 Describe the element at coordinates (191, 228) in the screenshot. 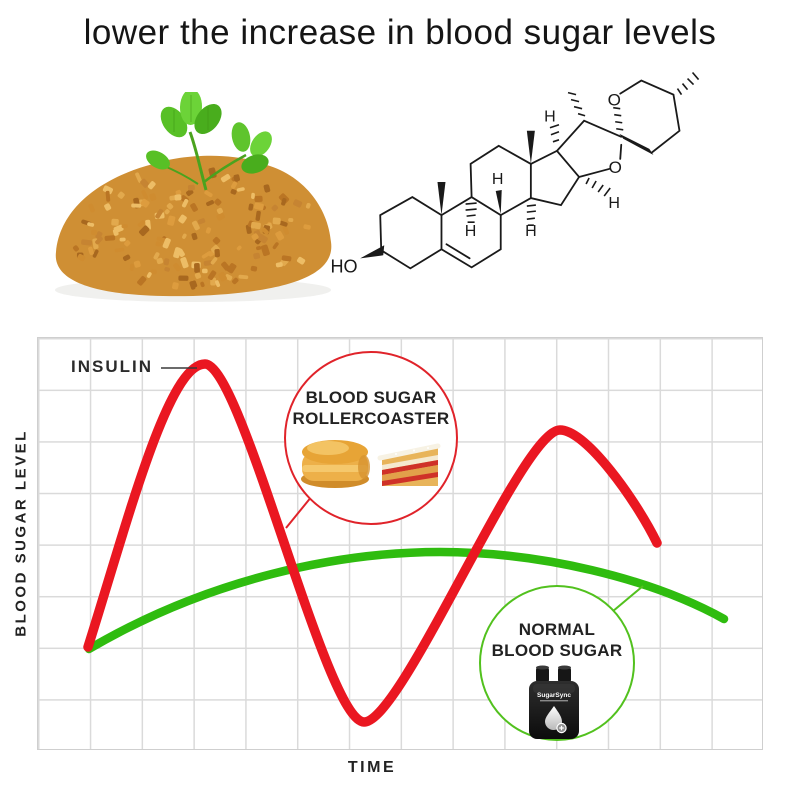

I see `seed-texture` at that location.